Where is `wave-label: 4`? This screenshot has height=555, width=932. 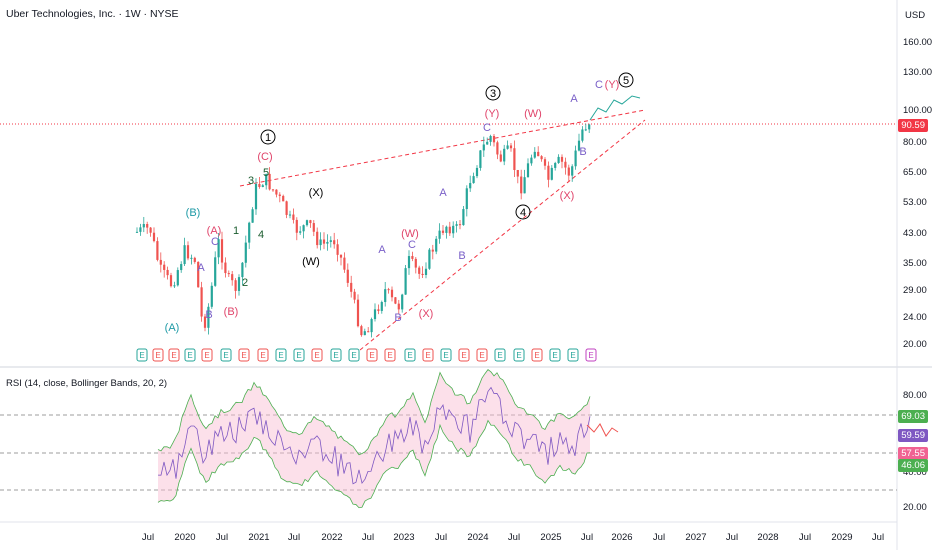 wave-label: 4 is located at coordinates (523, 213).